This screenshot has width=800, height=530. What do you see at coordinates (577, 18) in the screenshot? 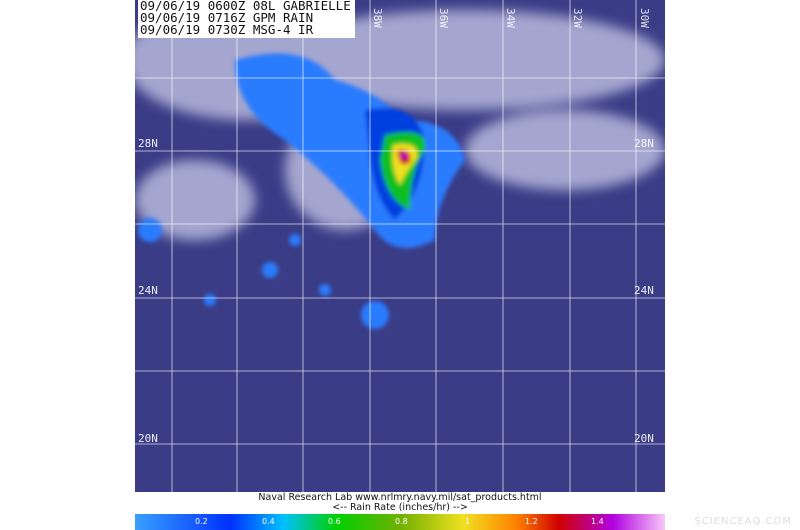
I see `lon-label: 32W` at bounding box center [577, 18].